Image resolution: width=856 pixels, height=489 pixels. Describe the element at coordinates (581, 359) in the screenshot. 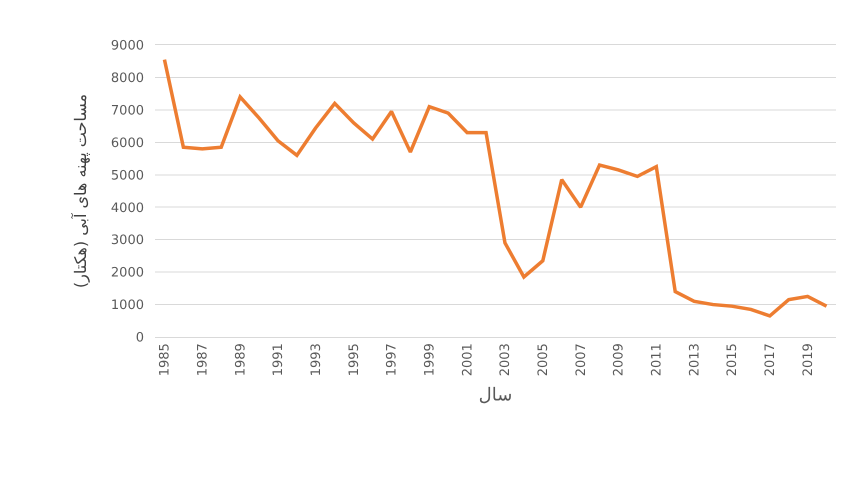

I see `x-tick-label: 2007` at that location.